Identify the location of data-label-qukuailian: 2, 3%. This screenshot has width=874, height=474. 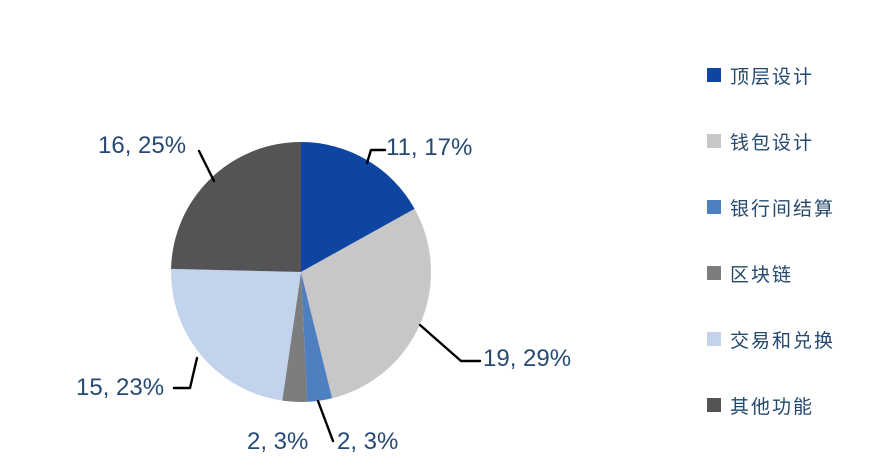
(278, 441).